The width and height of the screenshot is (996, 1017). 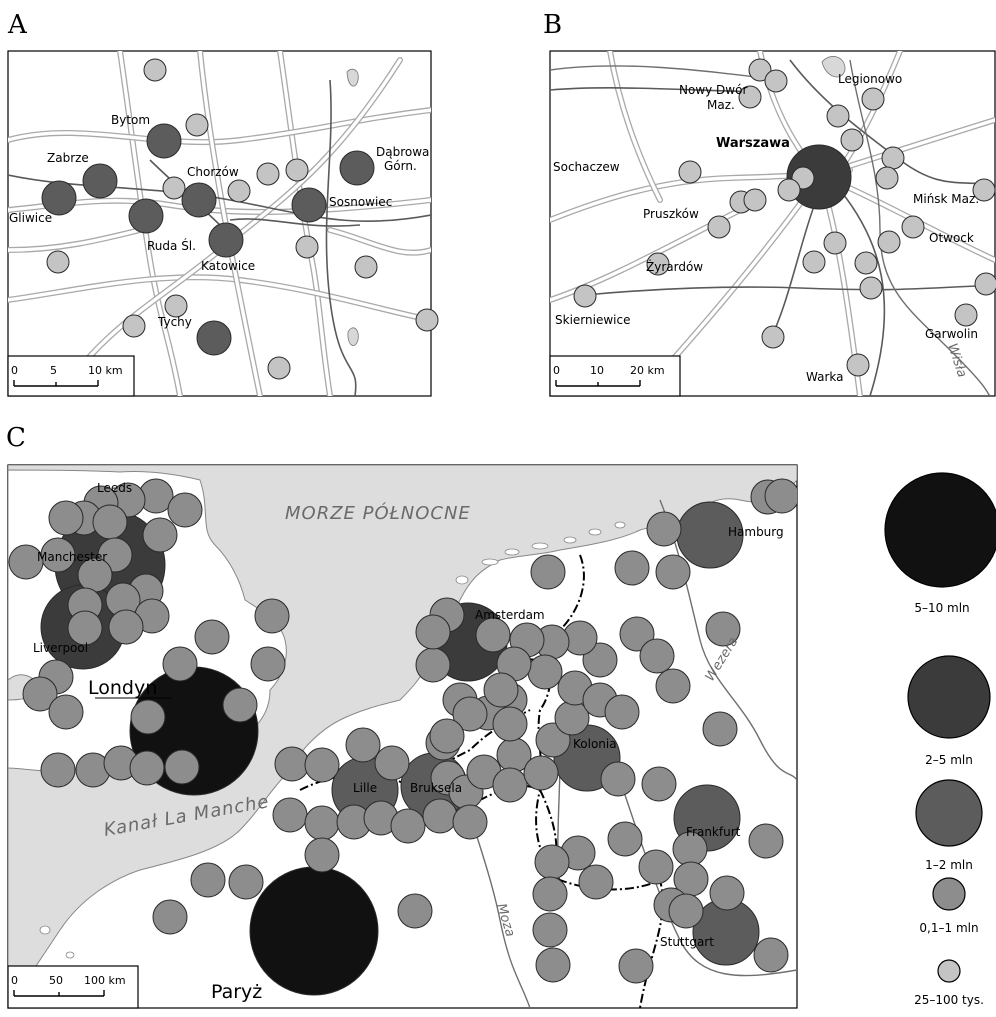 I want to click on label-frankfurt: Frankfurt, so click(x=713, y=832).